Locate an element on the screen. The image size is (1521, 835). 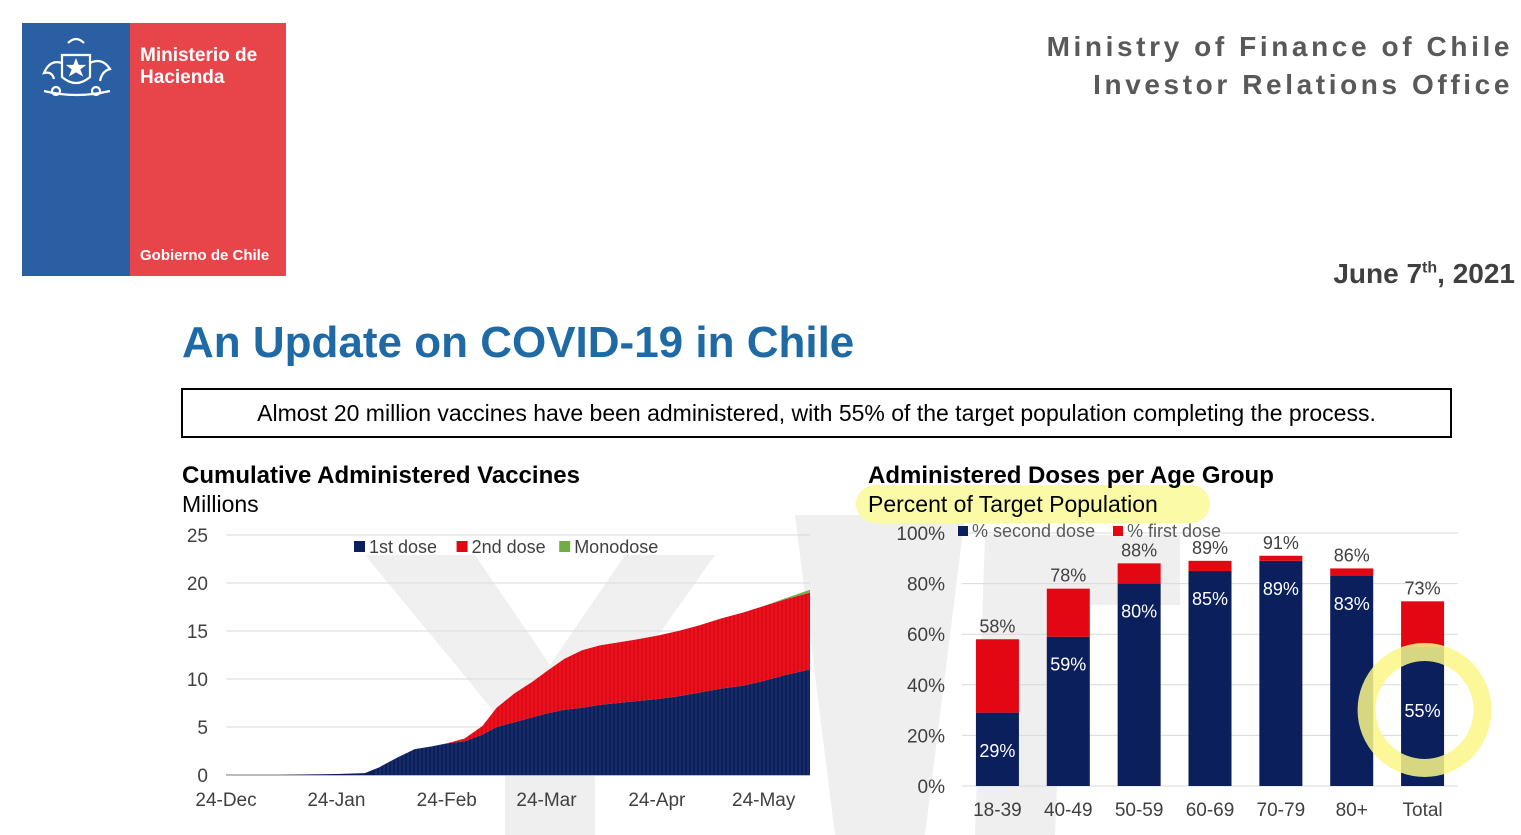
left-x-tick-label: 24-Dec is located at coordinates (225, 800).